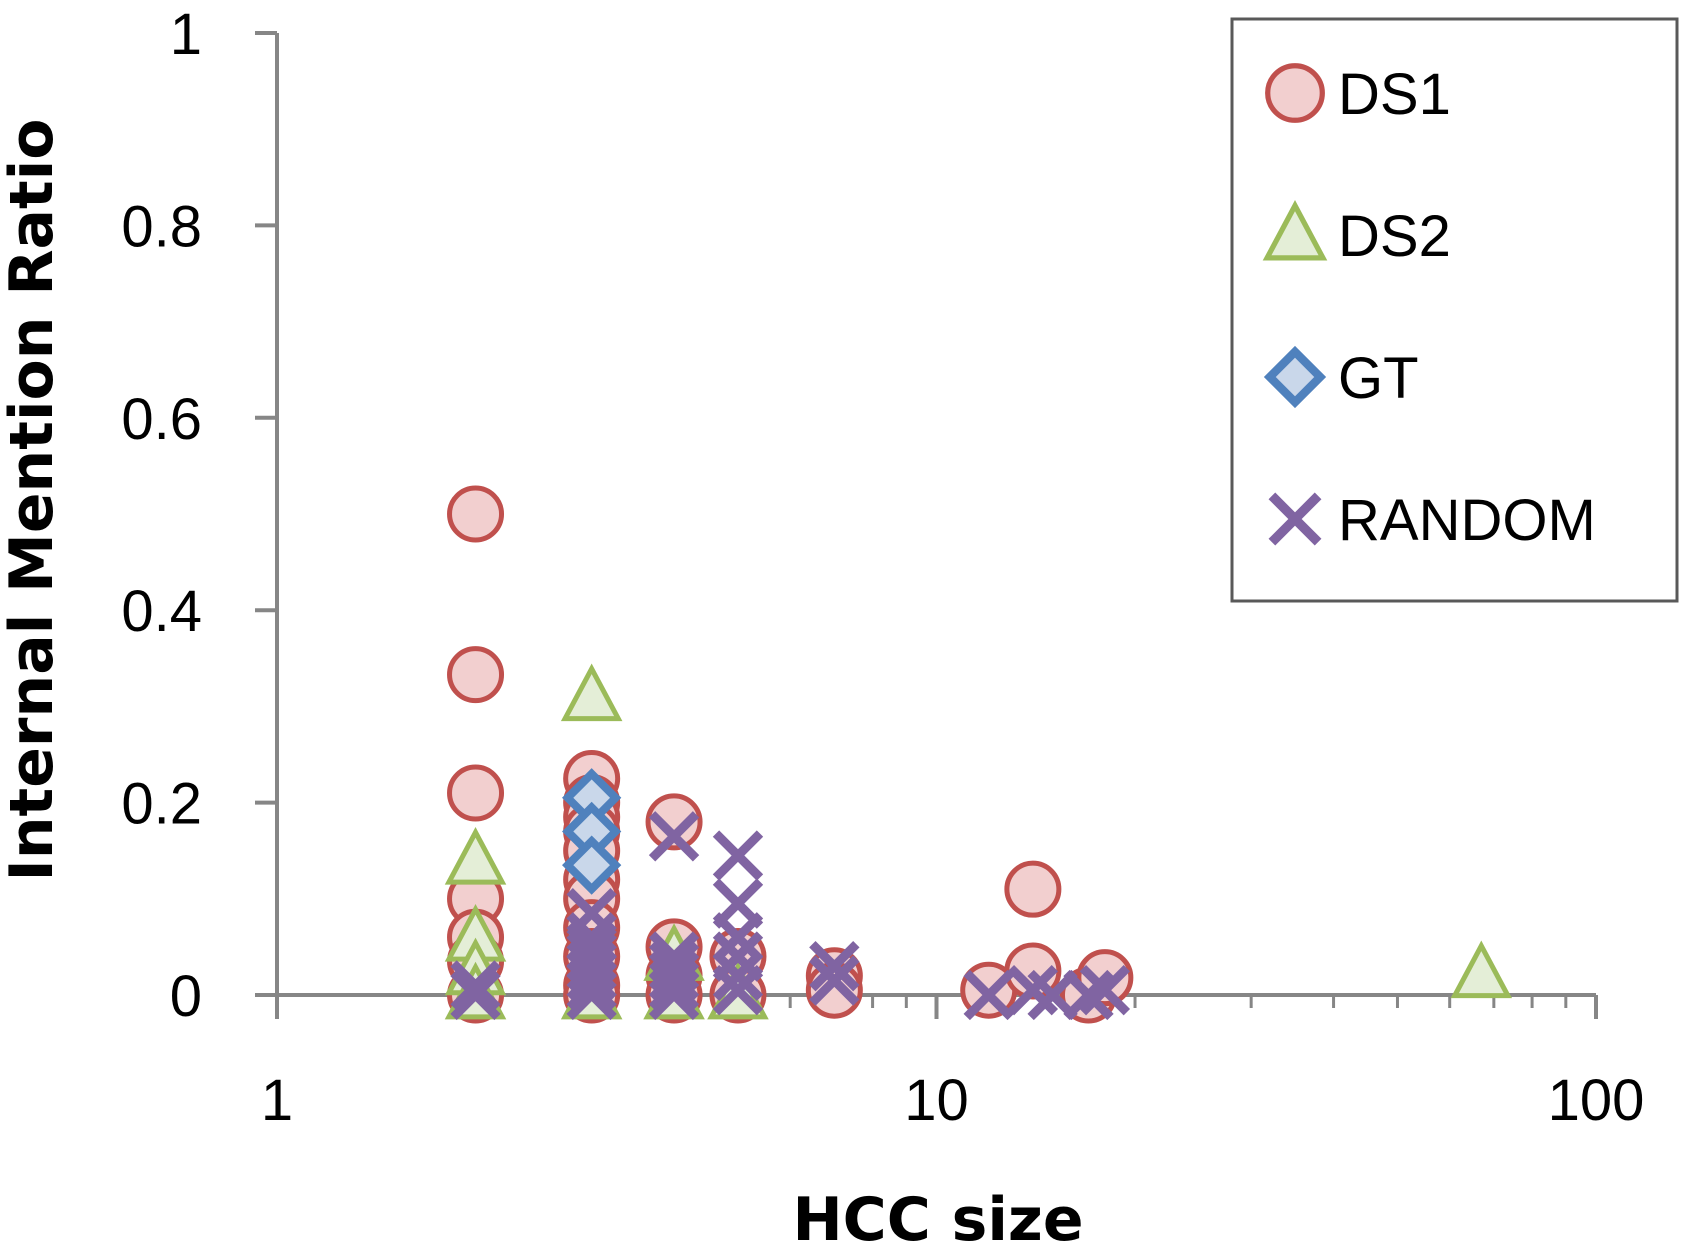 The image size is (1682, 1246). I want to click on legend-item-ds1: DS1, so click(1358, 94).